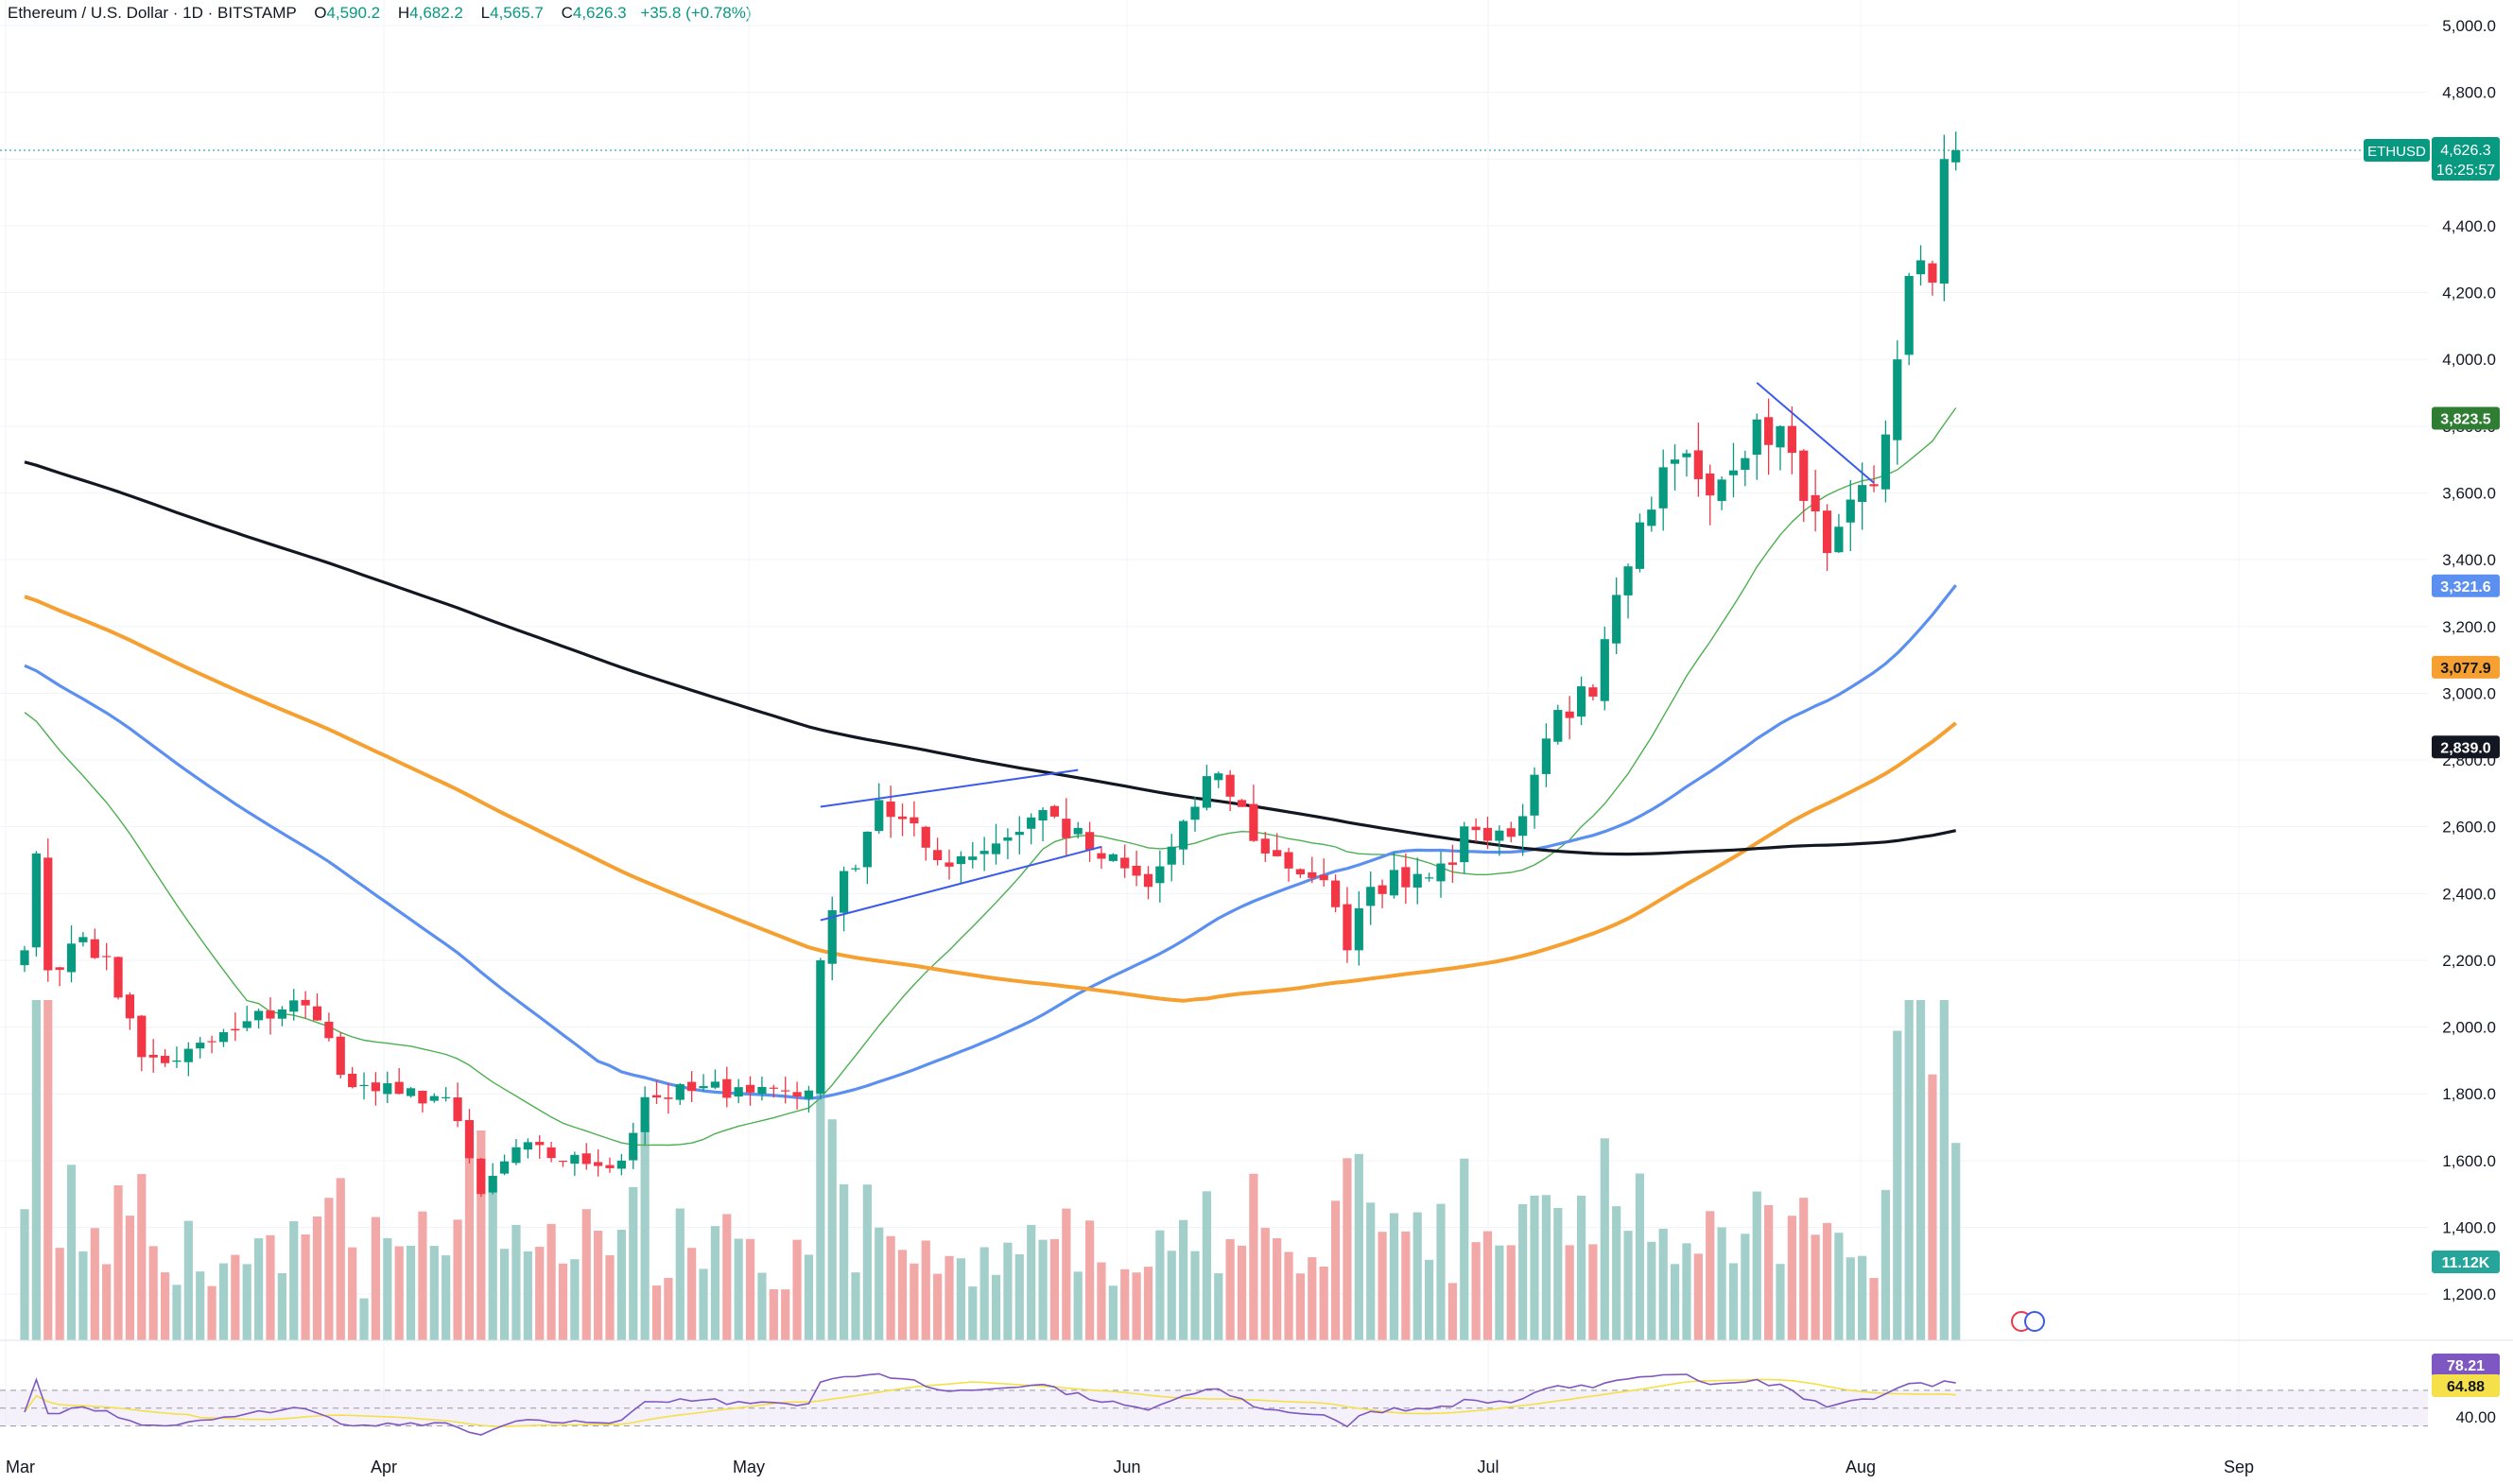  I want to click on rsi-value-tag: 78.21, so click(2466, 1366).